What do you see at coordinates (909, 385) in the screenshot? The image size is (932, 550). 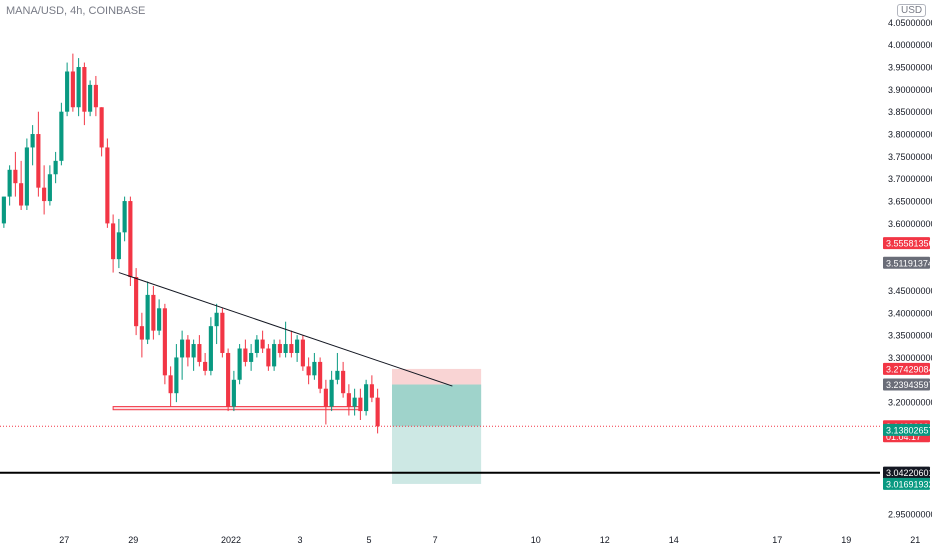 I see `price-label-text: 3.23943597` at bounding box center [909, 385].